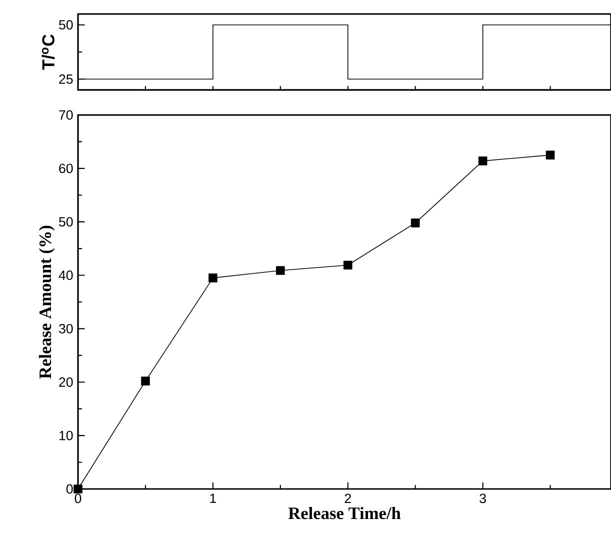  I want to click on x-tick-label: 3, so click(483, 499).